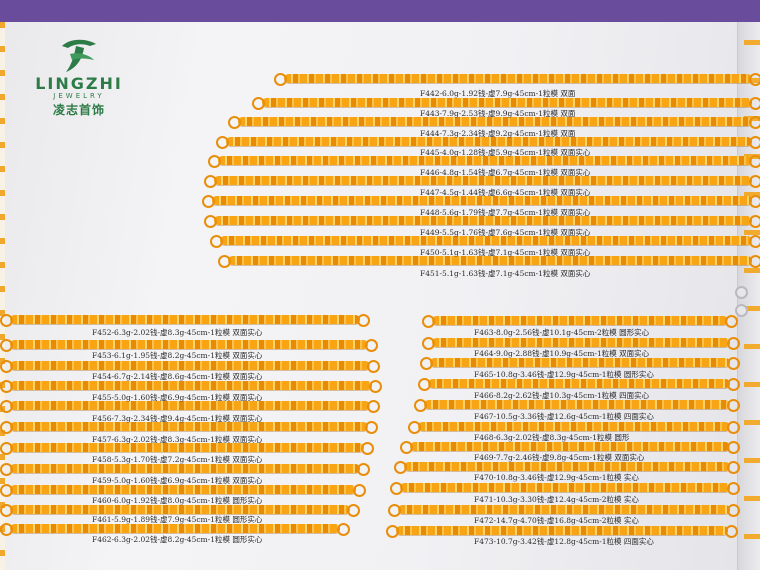 This screenshot has height=570, width=760. What do you see at coordinates (498, 93) in the screenshot?
I see `product-label: F442-6.0g-1.92钱-虚7.9g-45cm-1粒模 双面` at bounding box center [498, 93].